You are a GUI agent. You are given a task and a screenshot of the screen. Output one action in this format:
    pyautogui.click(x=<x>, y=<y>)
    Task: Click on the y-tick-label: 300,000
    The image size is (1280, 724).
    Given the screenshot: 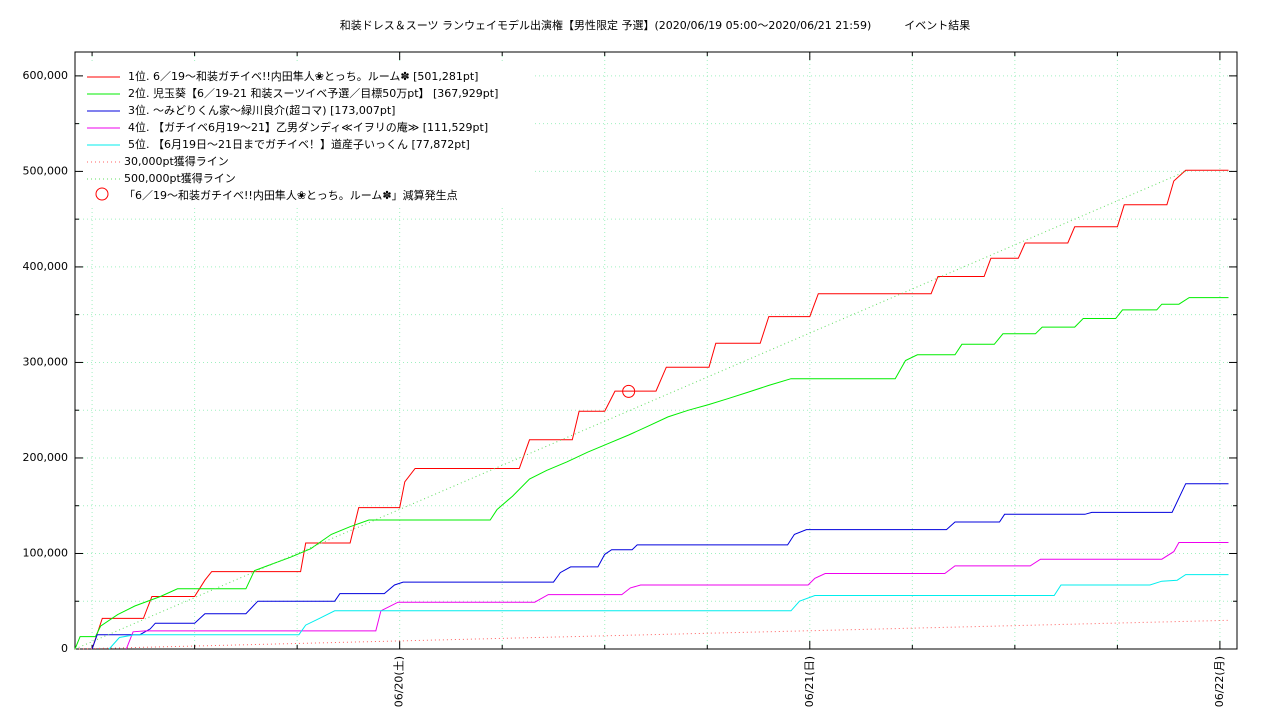 What is the action you would take?
    pyautogui.click(x=46, y=361)
    